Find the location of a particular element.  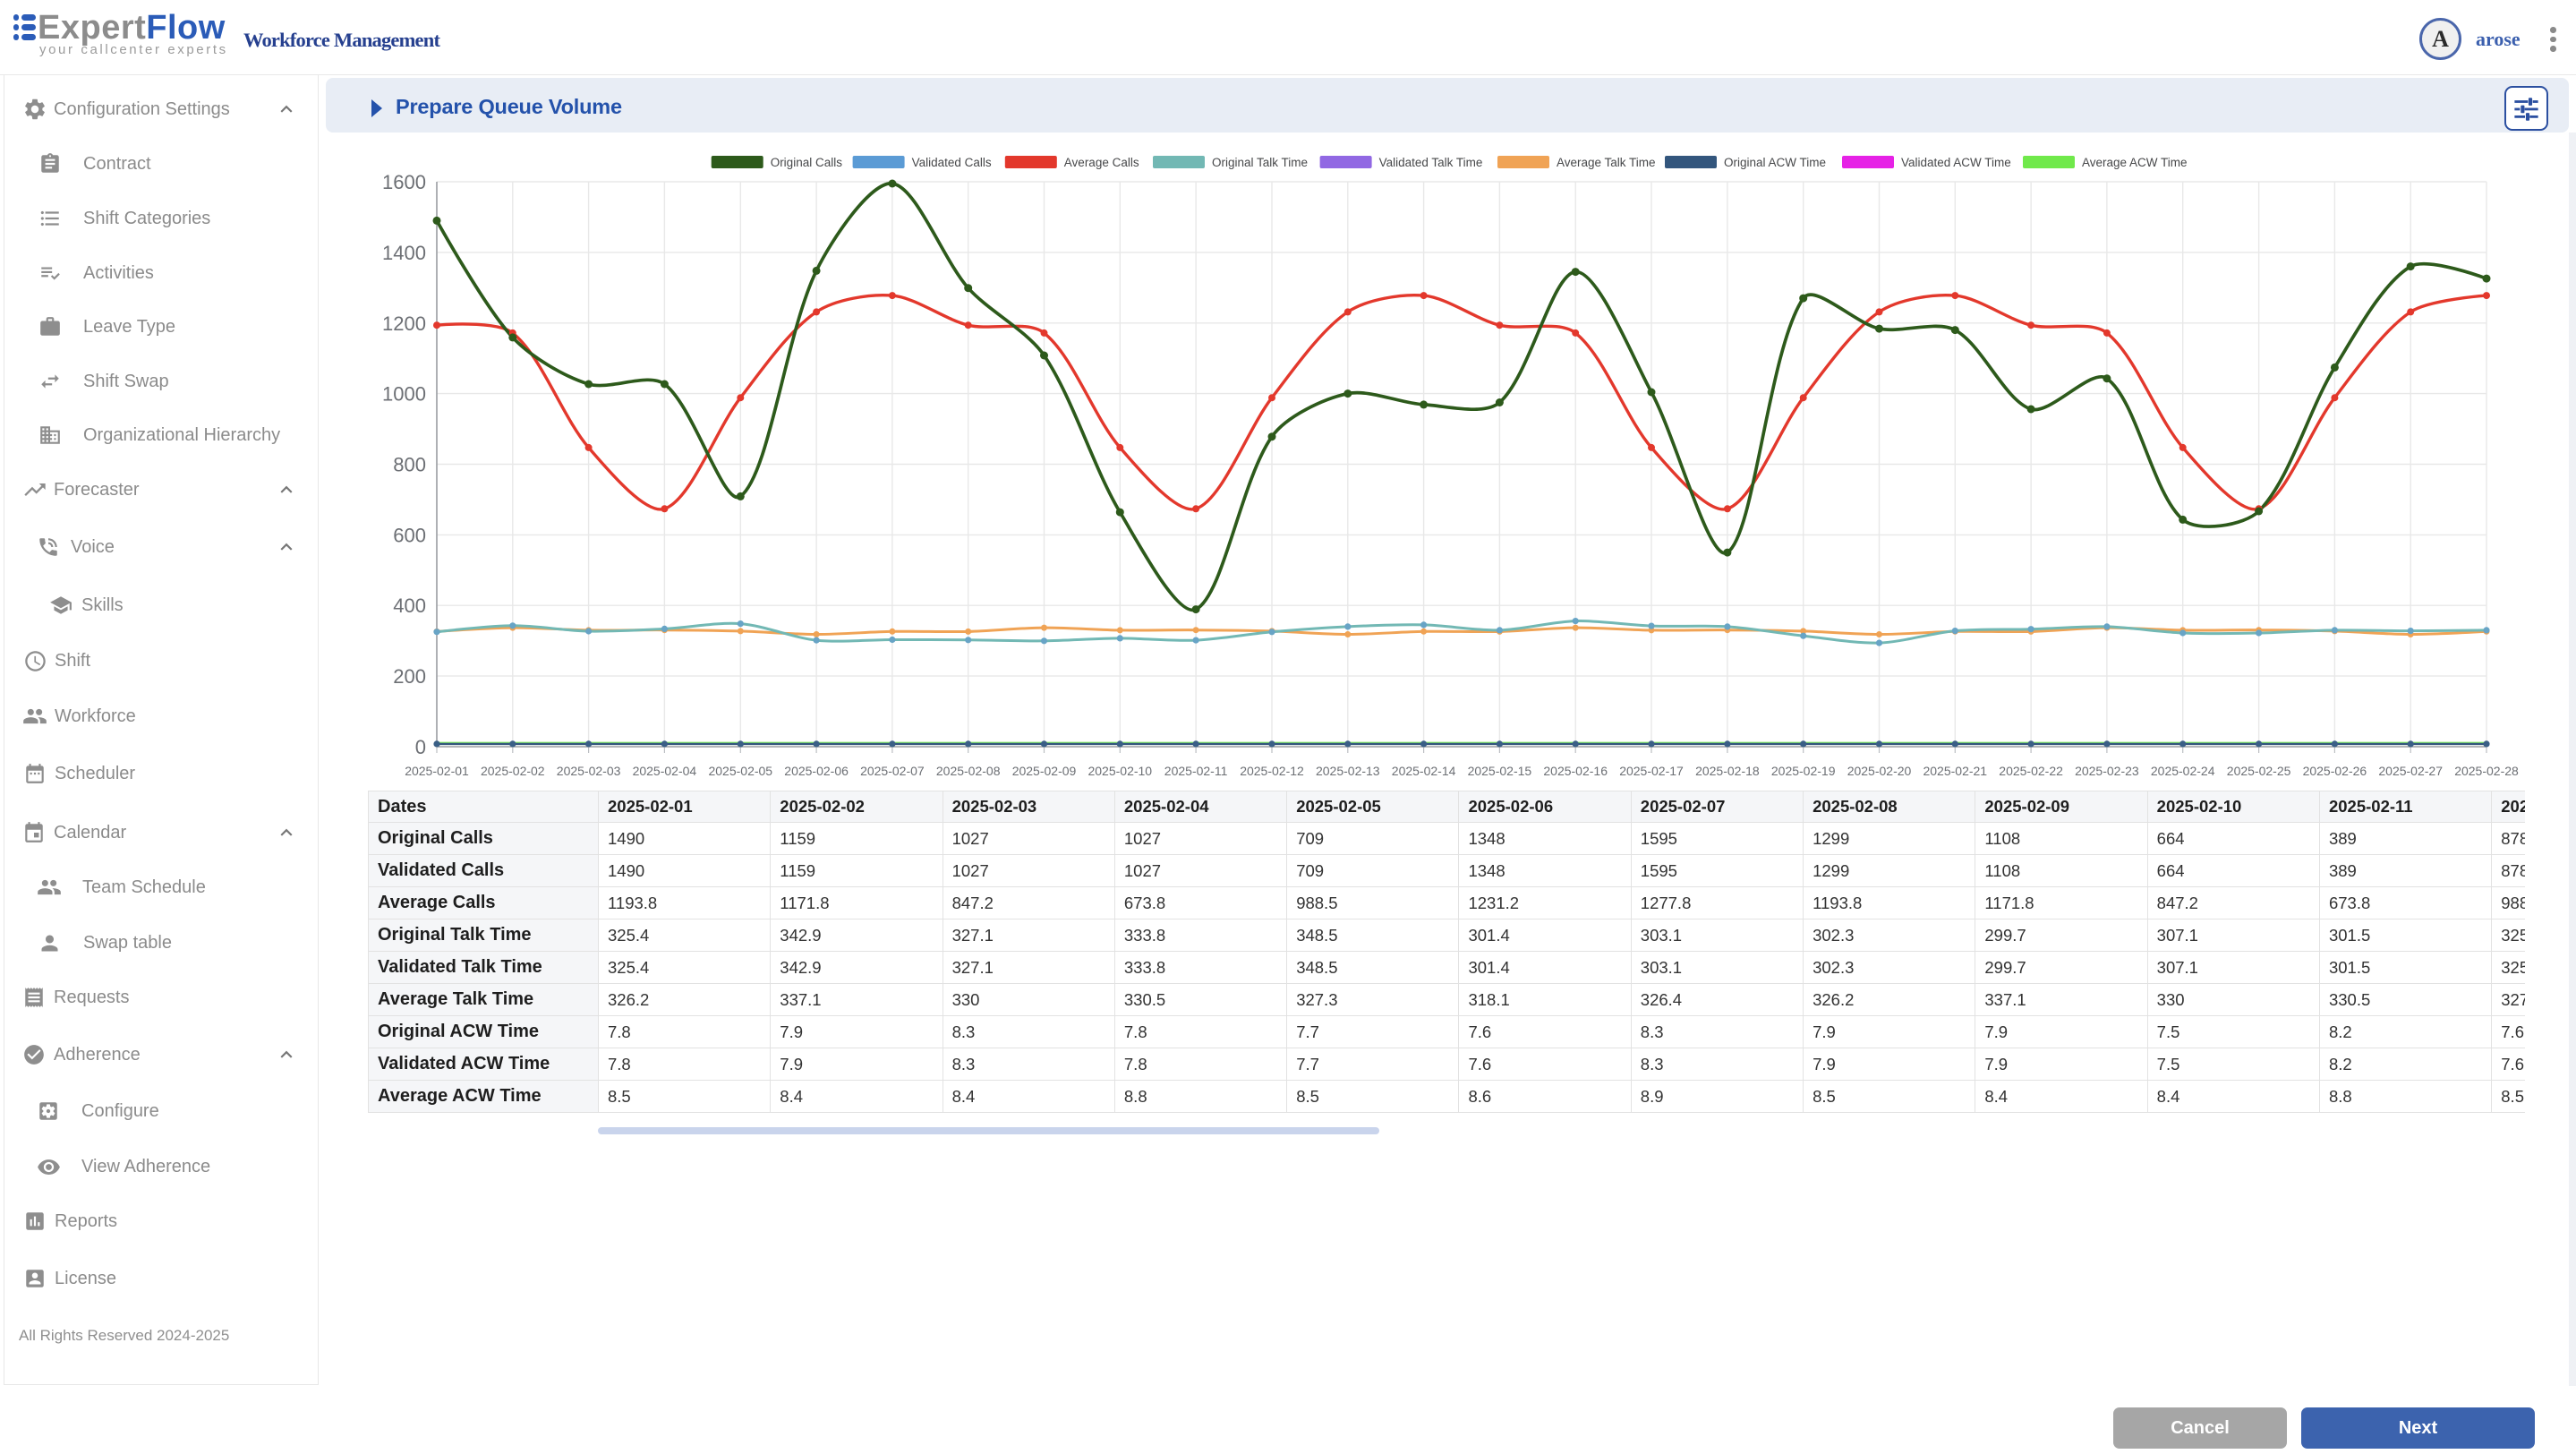

svg-text: 2025-02-02 is located at coordinates (513, 771).